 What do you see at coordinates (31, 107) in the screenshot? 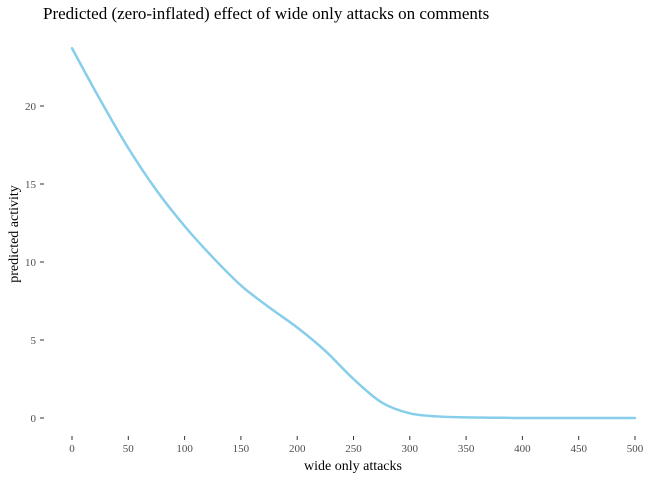
I see `y-tick-label: 20` at bounding box center [31, 107].